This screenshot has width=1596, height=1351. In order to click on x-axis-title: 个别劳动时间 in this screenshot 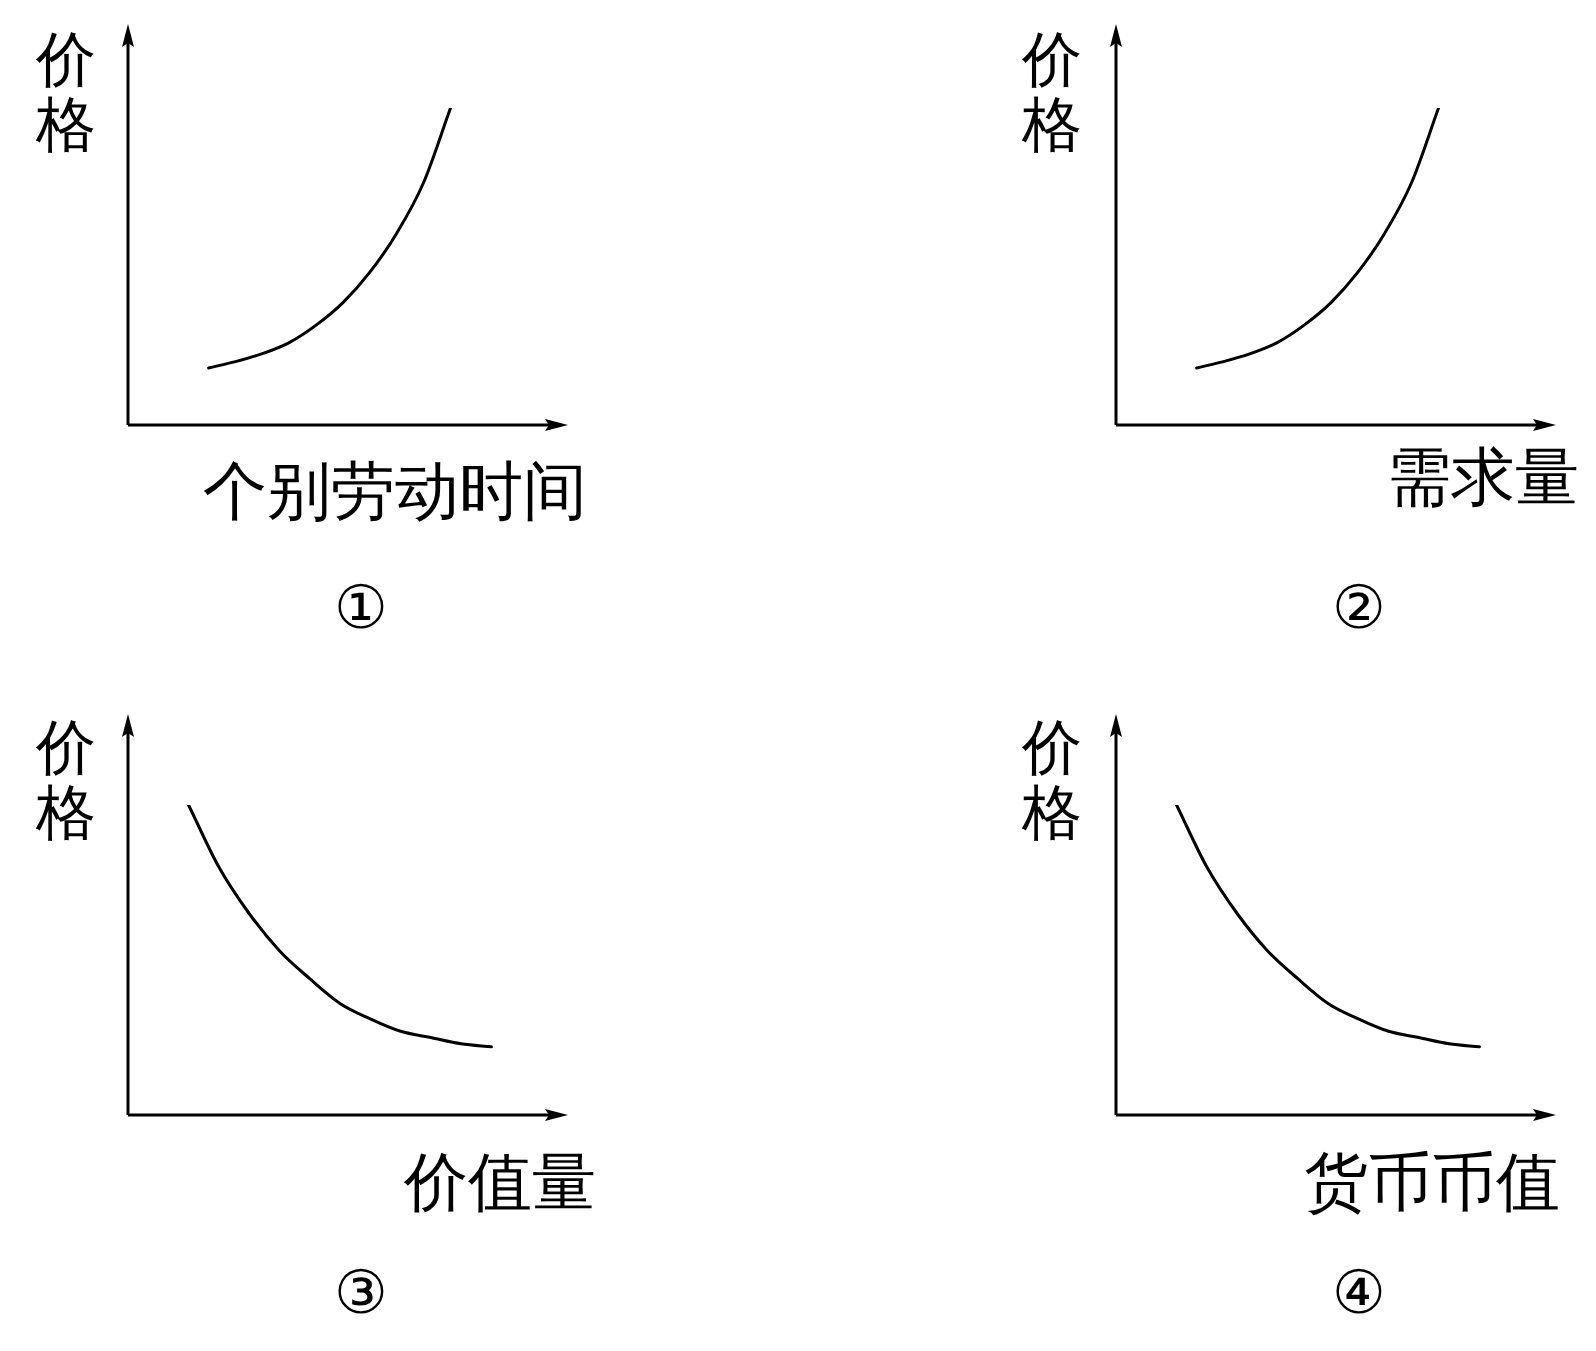, I will do `click(395, 491)`.